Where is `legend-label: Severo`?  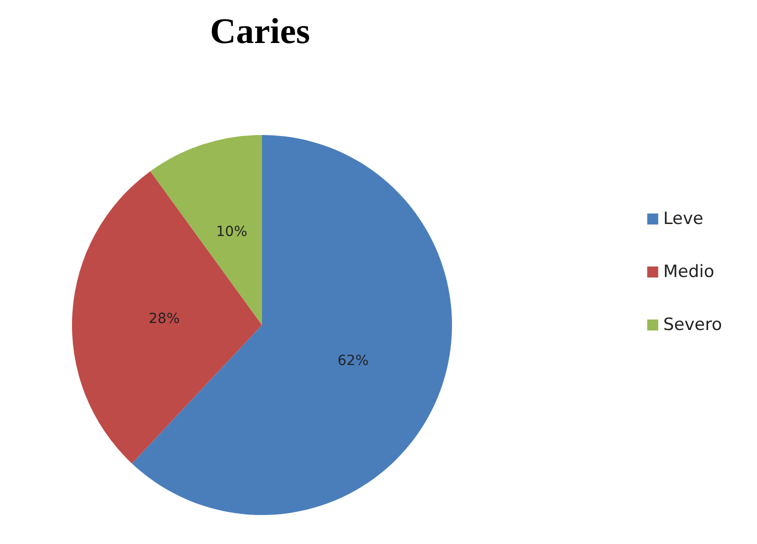
legend-label: Severo is located at coordinates (692, 325).